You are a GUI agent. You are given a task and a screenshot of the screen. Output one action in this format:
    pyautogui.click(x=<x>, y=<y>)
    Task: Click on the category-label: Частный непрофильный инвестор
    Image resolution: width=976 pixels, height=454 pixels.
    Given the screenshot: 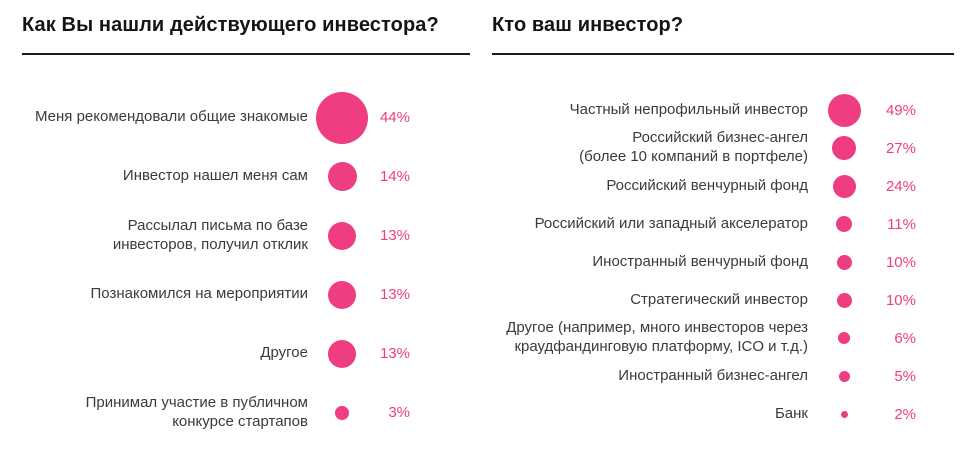 What is the action you would take?
    pyautogui.click(x=688, y=109)
    